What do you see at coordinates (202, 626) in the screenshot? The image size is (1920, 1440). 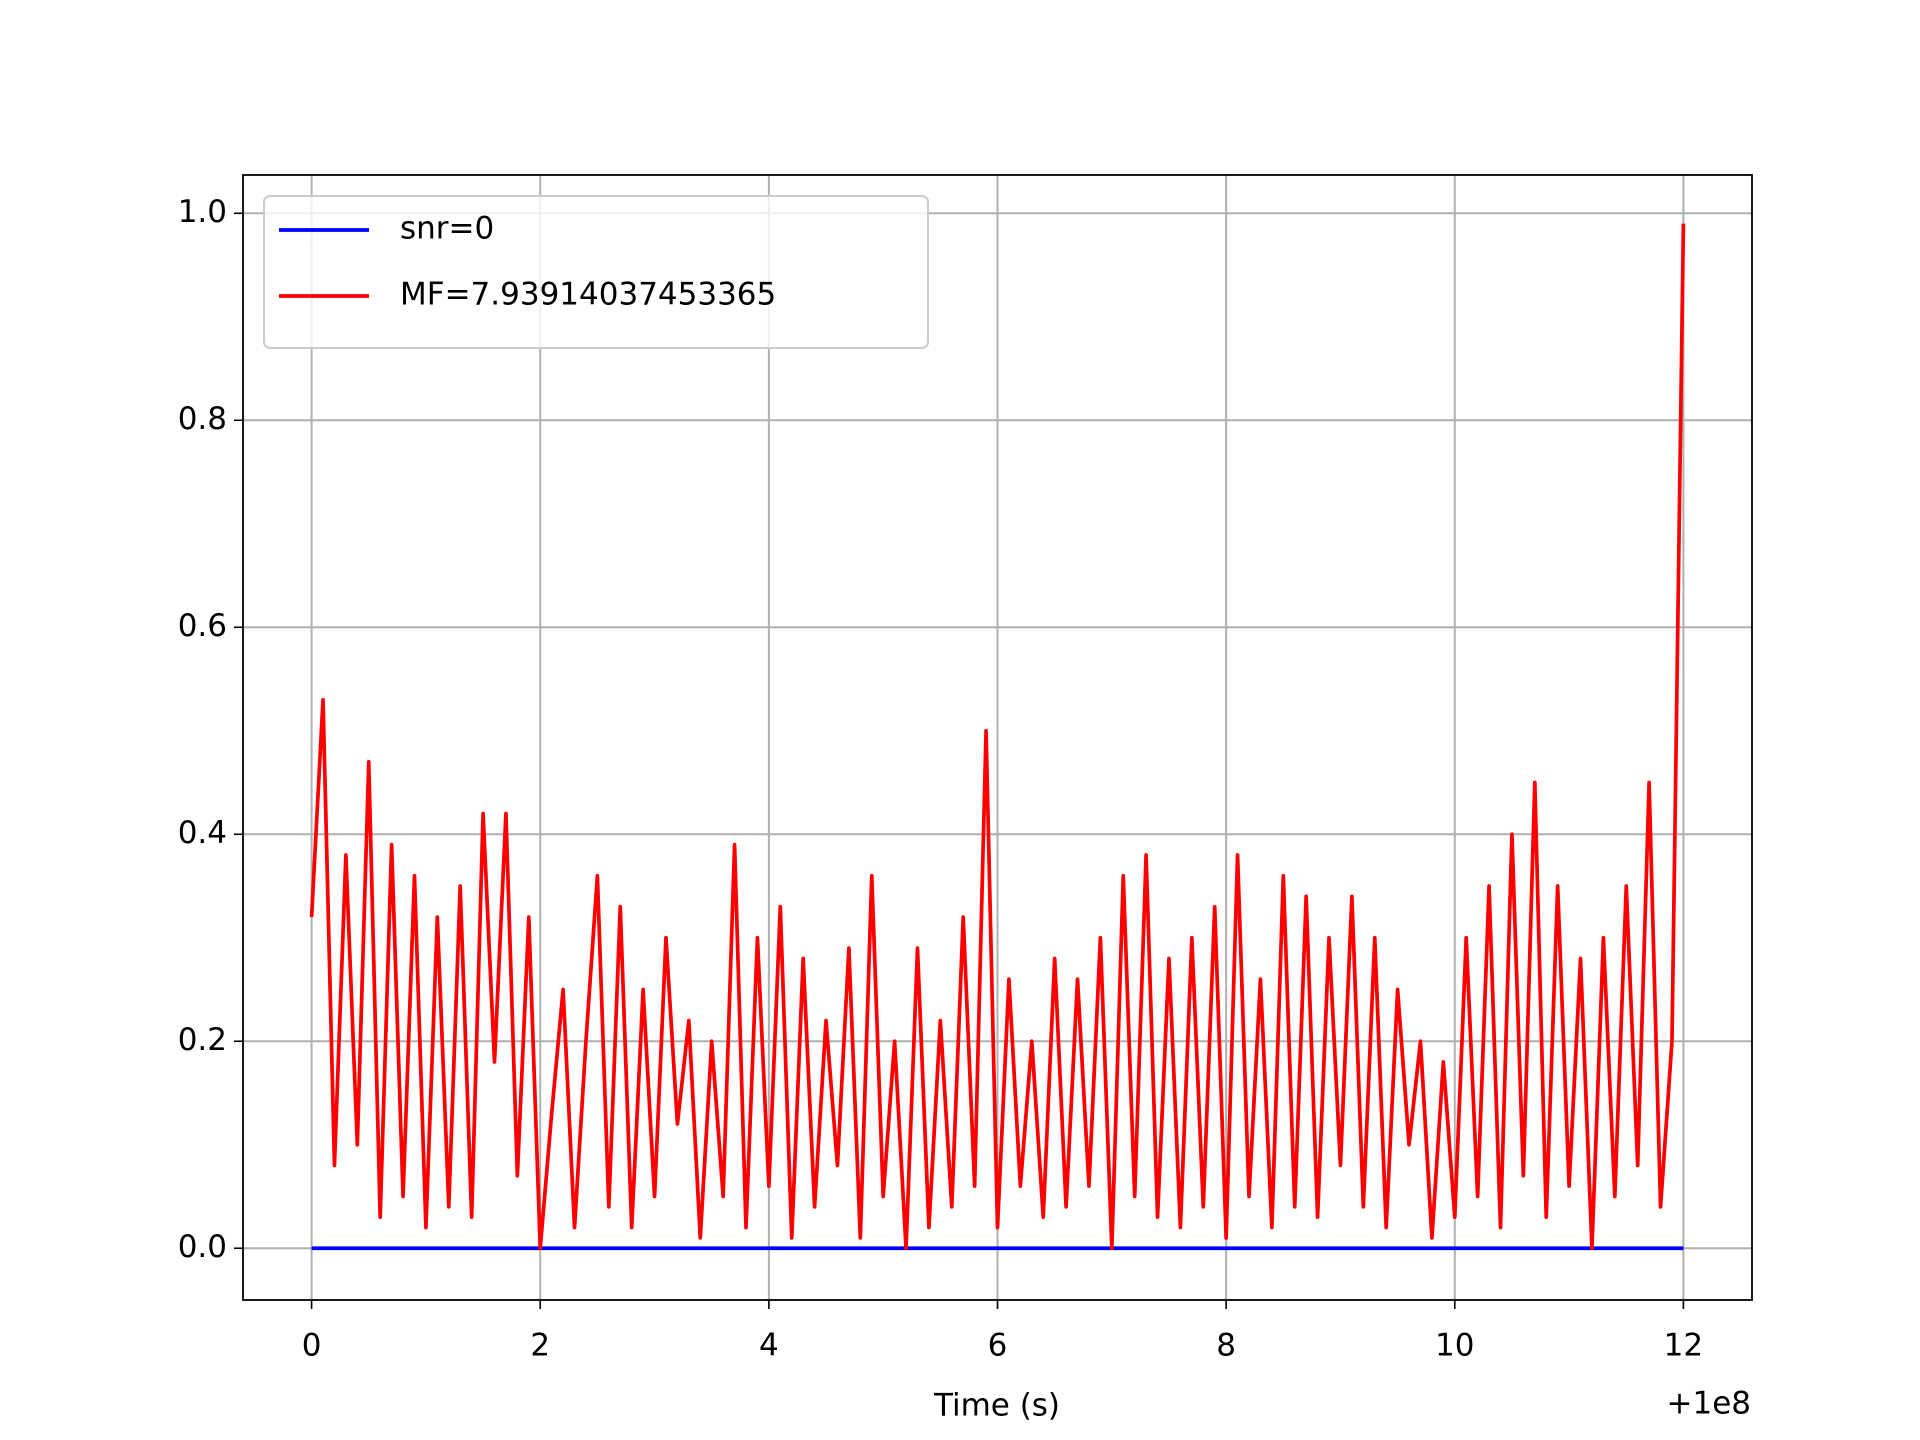 I see `y-tick-label: 0.6` at bounding box center [202, 626].